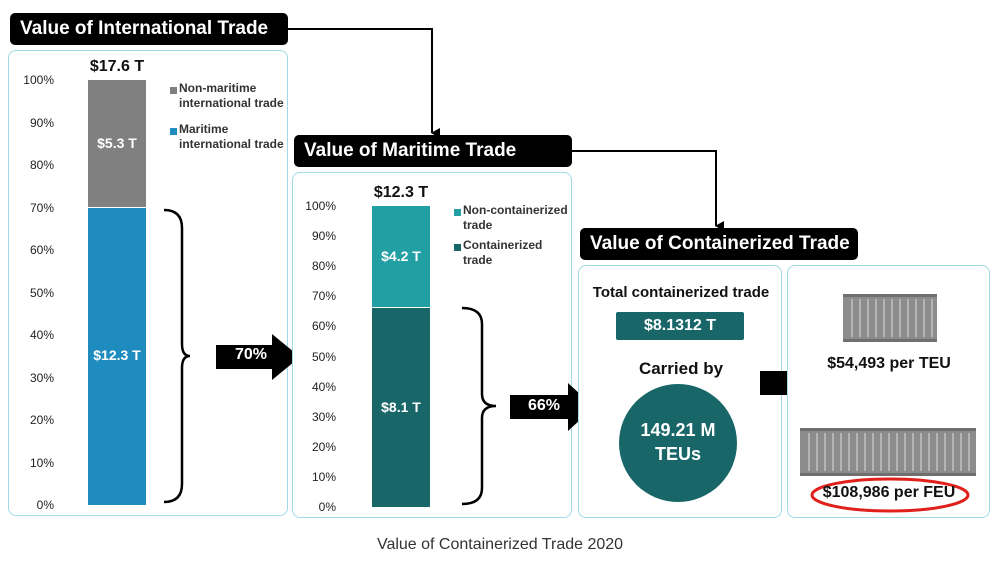 The image size is (1000, 563). What do you see at coordinates (719, 244) in the screenshot?
I see `containerized-trade-banner: Value of Containerized Trade` at bounding box center [719, 244].